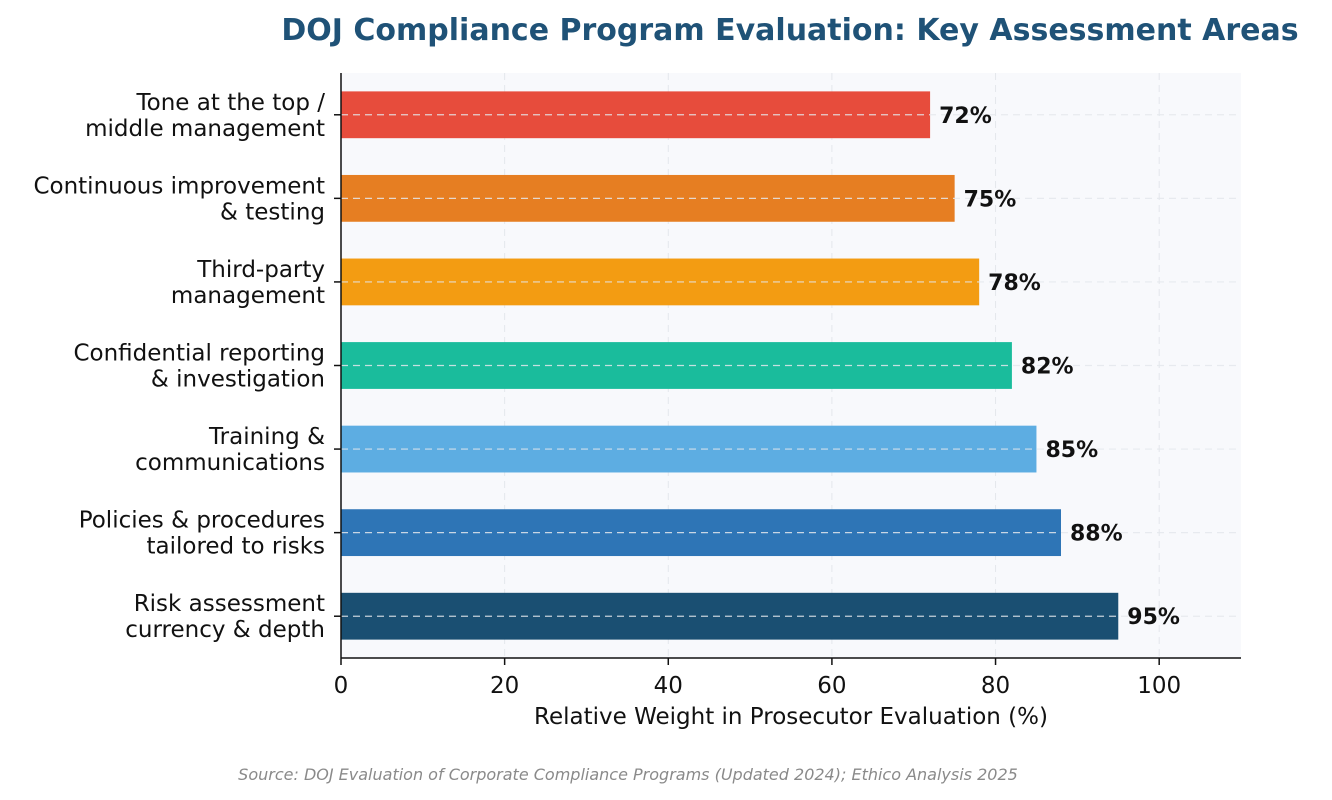 The image size is (1332, 800). Describe the element at coordinates (965, 116) in the screenshot. I see `value-label: 72%` at that location.